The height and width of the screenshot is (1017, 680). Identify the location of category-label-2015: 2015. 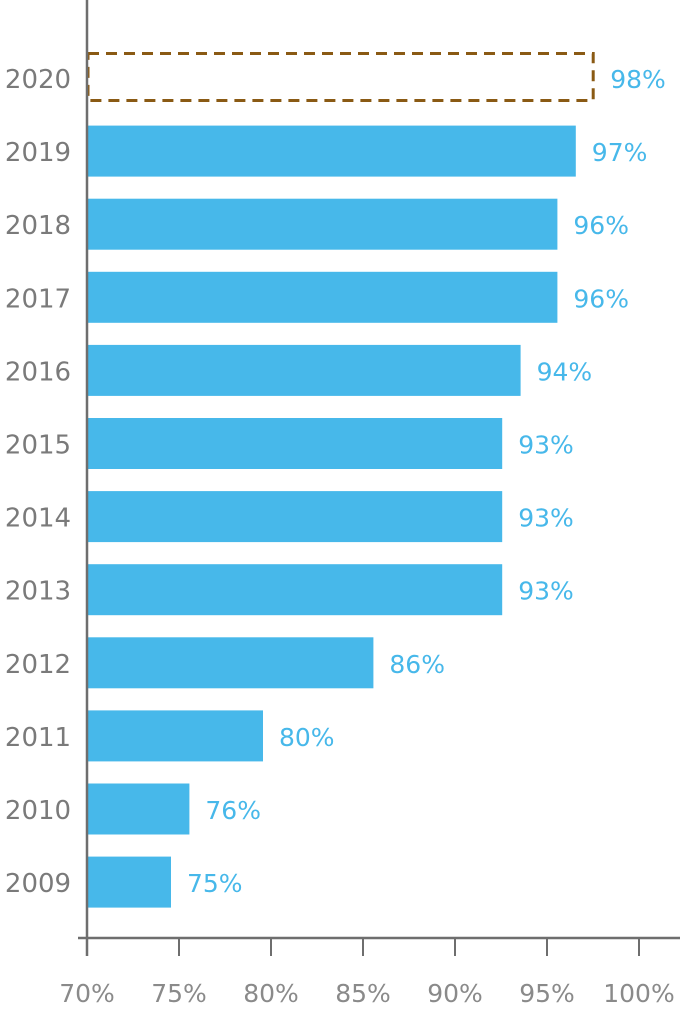
(38, 446).